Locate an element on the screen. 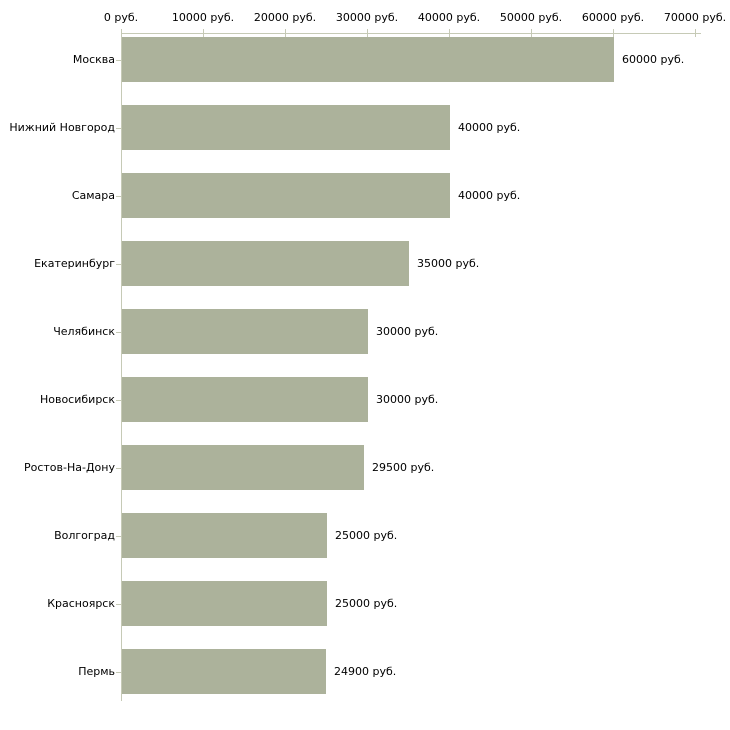 This screenshot has height=730, width=730. x-axis-tick-label: 70000 руб. is located at coordinates (695, 17).